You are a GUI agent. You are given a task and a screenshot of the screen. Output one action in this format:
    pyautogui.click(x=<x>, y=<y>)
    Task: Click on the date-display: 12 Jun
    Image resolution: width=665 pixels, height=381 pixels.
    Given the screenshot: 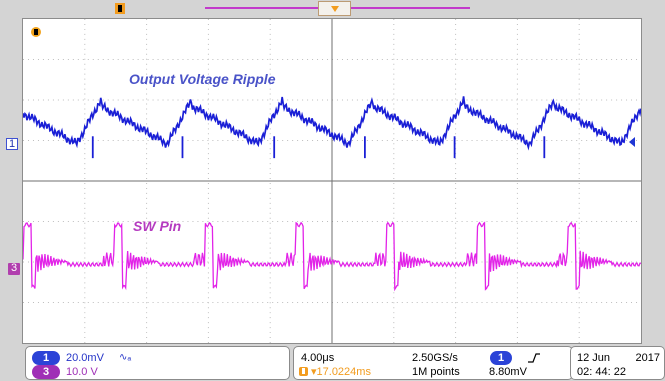 What is the action you would take?
    pyautogui.click(x=594, y=358)
    